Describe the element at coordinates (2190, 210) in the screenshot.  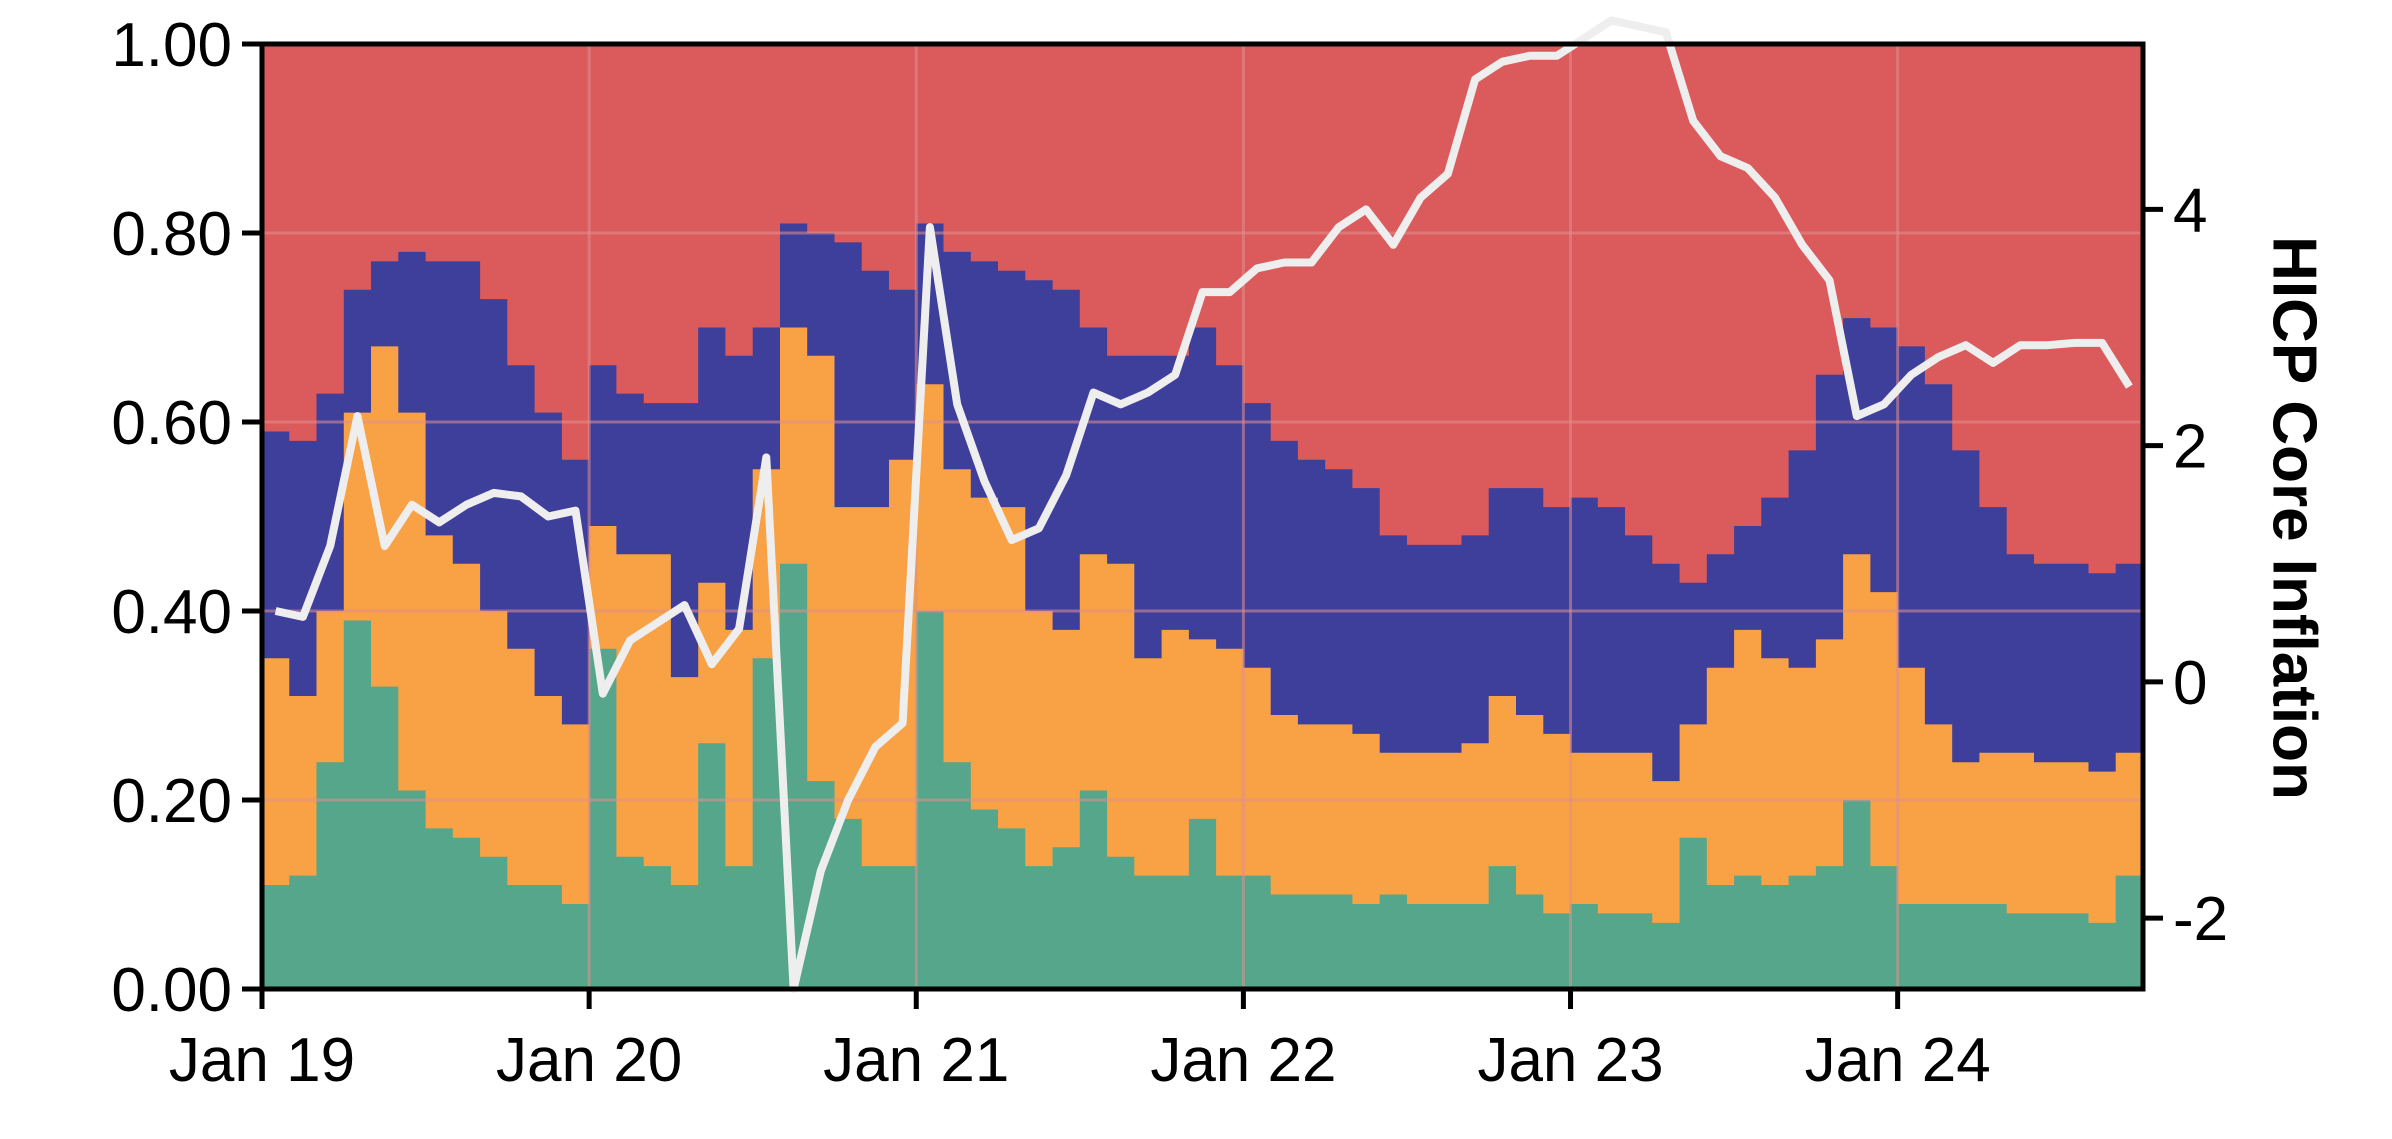
I see `y2-tick-label: 4` at that location.